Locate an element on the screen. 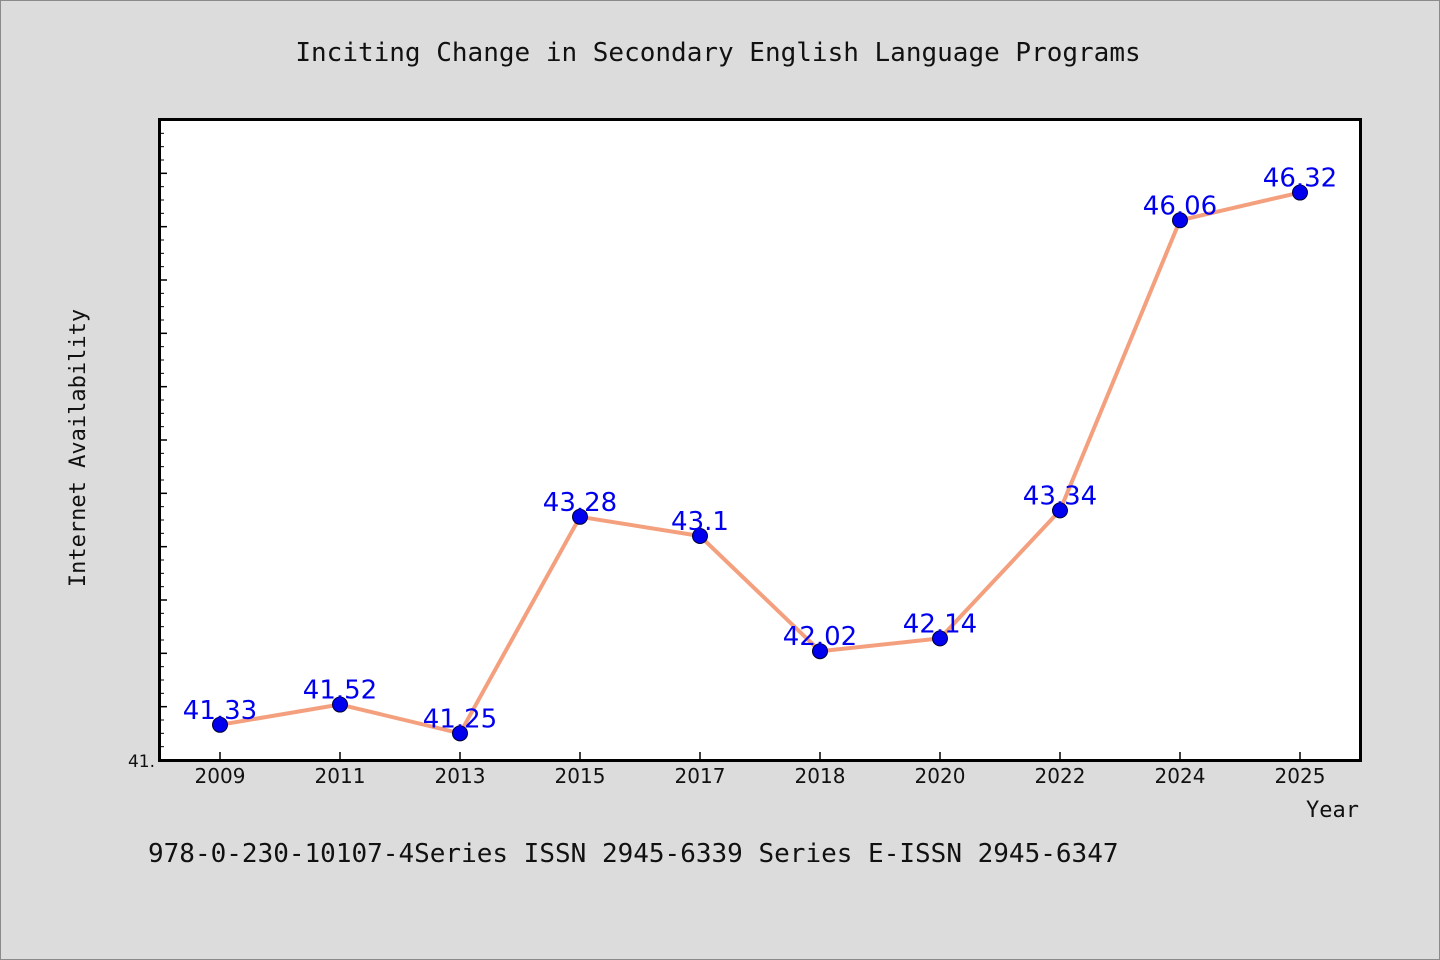 The height and width of the screenshot is (960, 1440). data-label: 41.52 is located at coordinates (340, 691).